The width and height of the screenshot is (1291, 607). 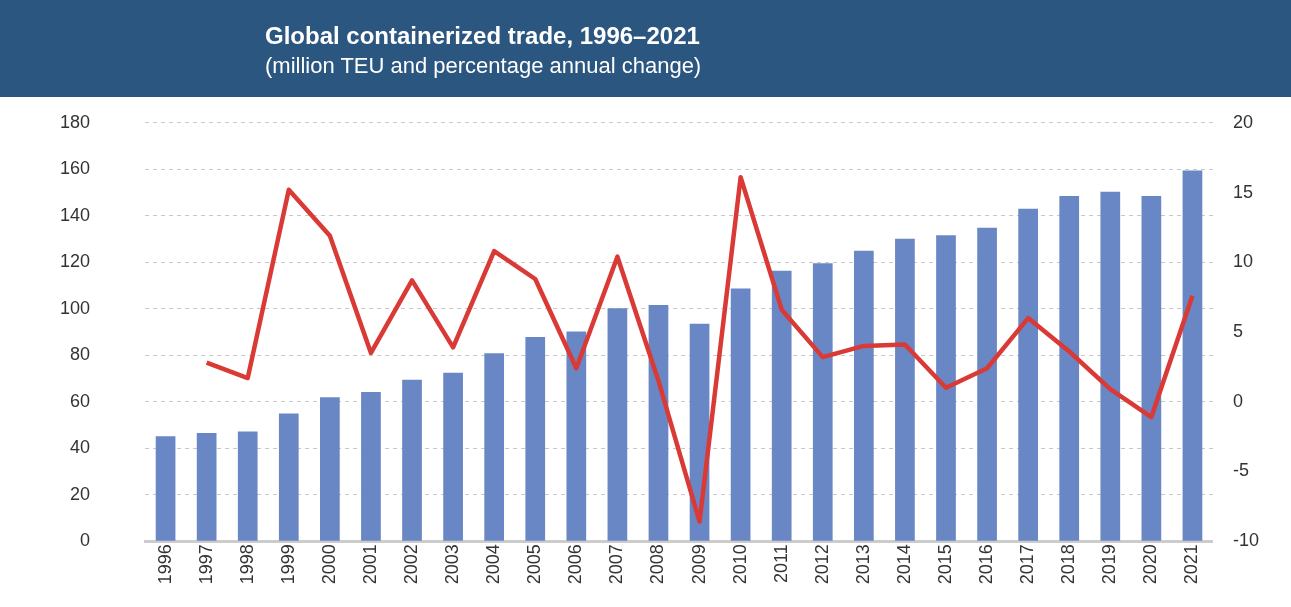 What do you see at coordinates (483, 66) in the screenshot?
I see `chart-subtitle: (million TEU and percentage annual change)` at bounding box center [483, 66].